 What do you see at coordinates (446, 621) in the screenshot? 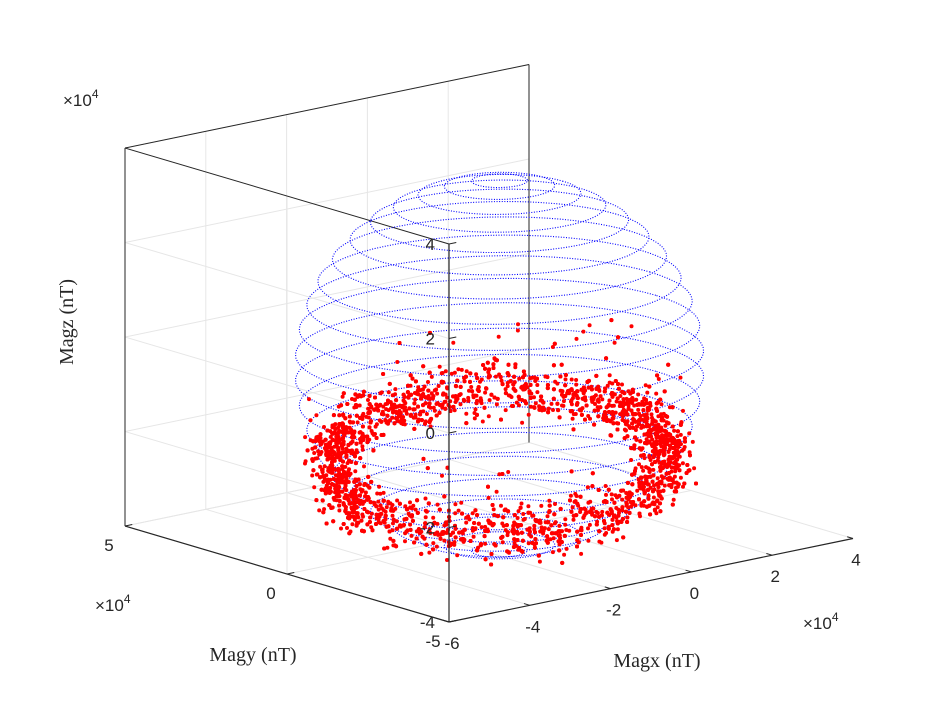
I see `x-tick-mark` at bounding box center [446, 621].